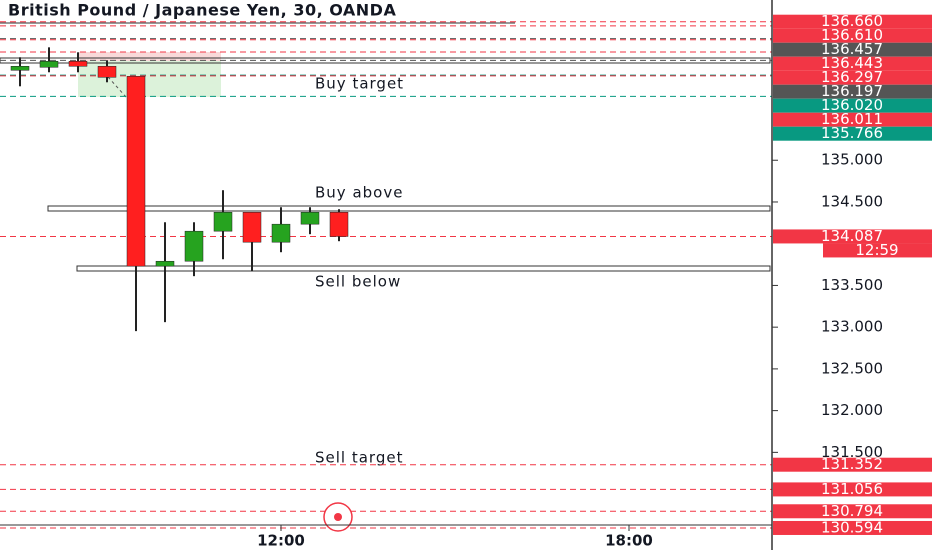  Describe the element at coordinates (202, 10) in the screenshot. I see `chart-title: British Pound / Japanese Yen, 30, OANDA` at that location.